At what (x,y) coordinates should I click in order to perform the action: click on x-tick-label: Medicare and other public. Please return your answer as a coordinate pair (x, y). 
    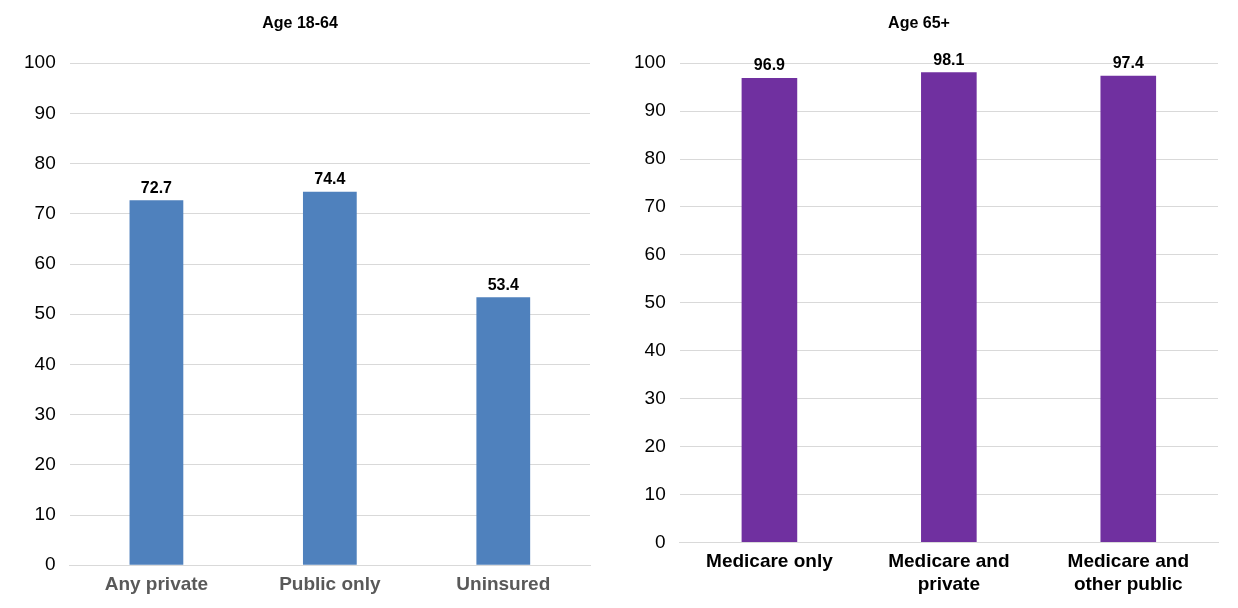
    Looking at the image, I should click on (1128, 572).